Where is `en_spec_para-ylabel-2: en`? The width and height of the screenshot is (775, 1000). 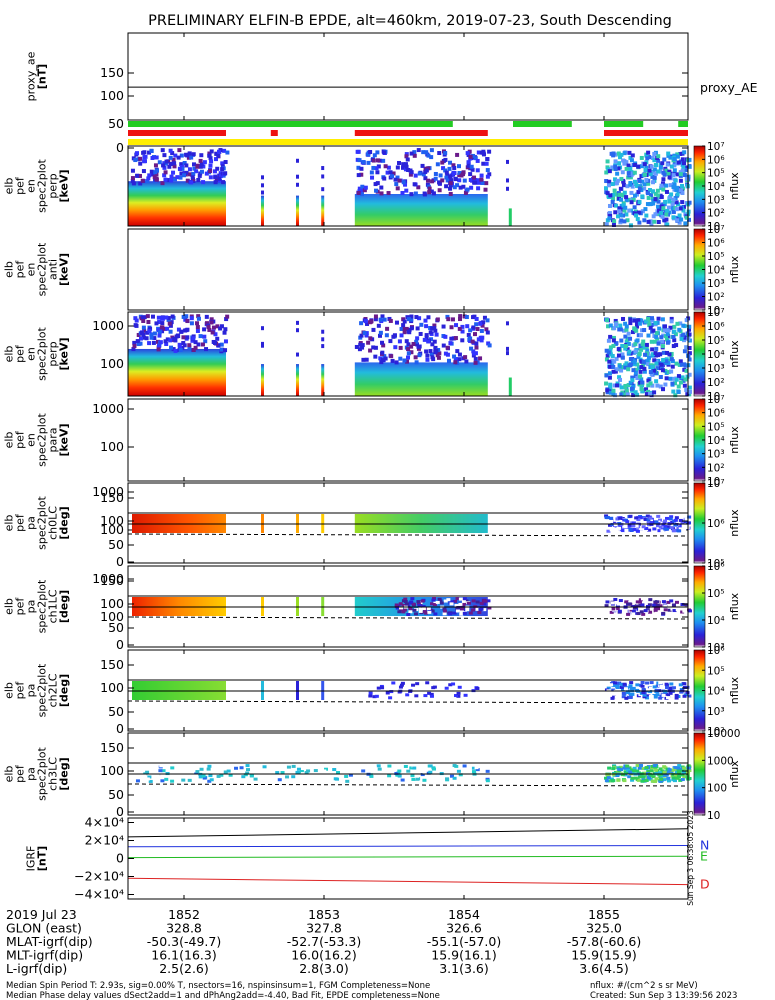
en_spec_para-ylabel-2: en is located at coordinates (31, 440).